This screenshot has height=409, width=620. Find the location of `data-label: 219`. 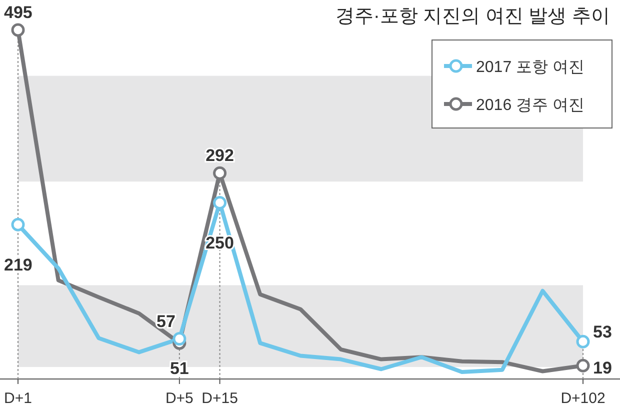

data-label: 219 is located at coordinates (18, 265).